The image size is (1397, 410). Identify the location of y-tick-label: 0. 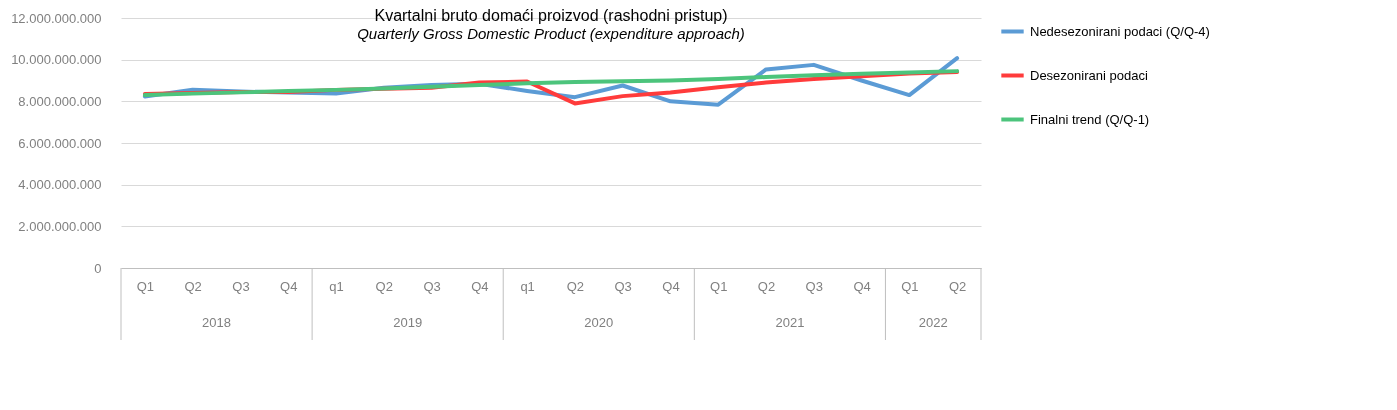
(98, 268).